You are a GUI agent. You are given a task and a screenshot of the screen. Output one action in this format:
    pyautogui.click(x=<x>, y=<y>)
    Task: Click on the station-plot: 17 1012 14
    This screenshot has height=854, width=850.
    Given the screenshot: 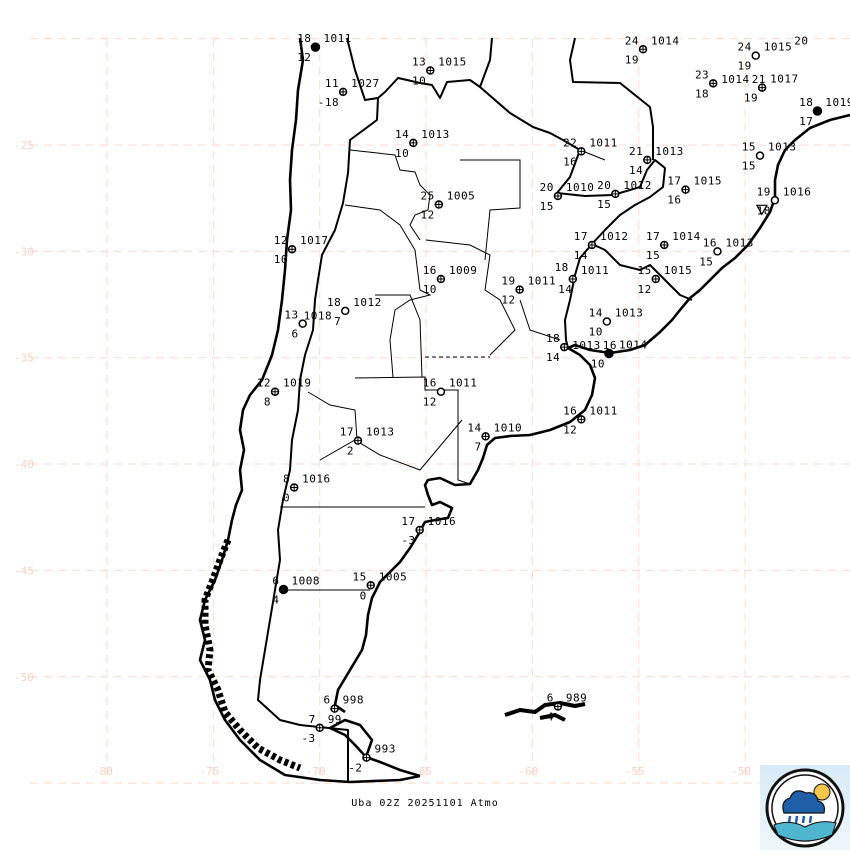 What is the action you would take?
    pyautogui.click(x=601, y=246)
    